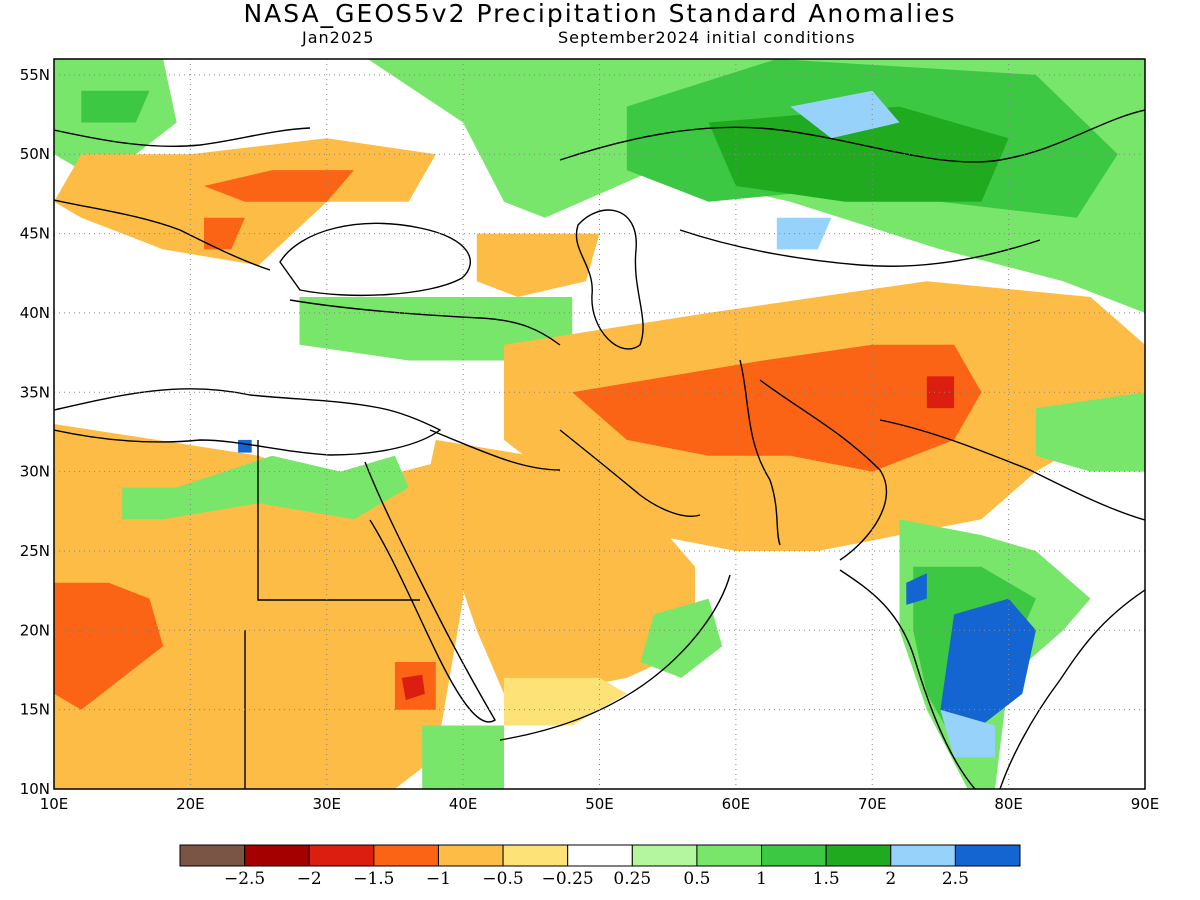 This screenshot has height=900, width=1200. I want to click on lon-tick-label: 50E, so click(599, 804).